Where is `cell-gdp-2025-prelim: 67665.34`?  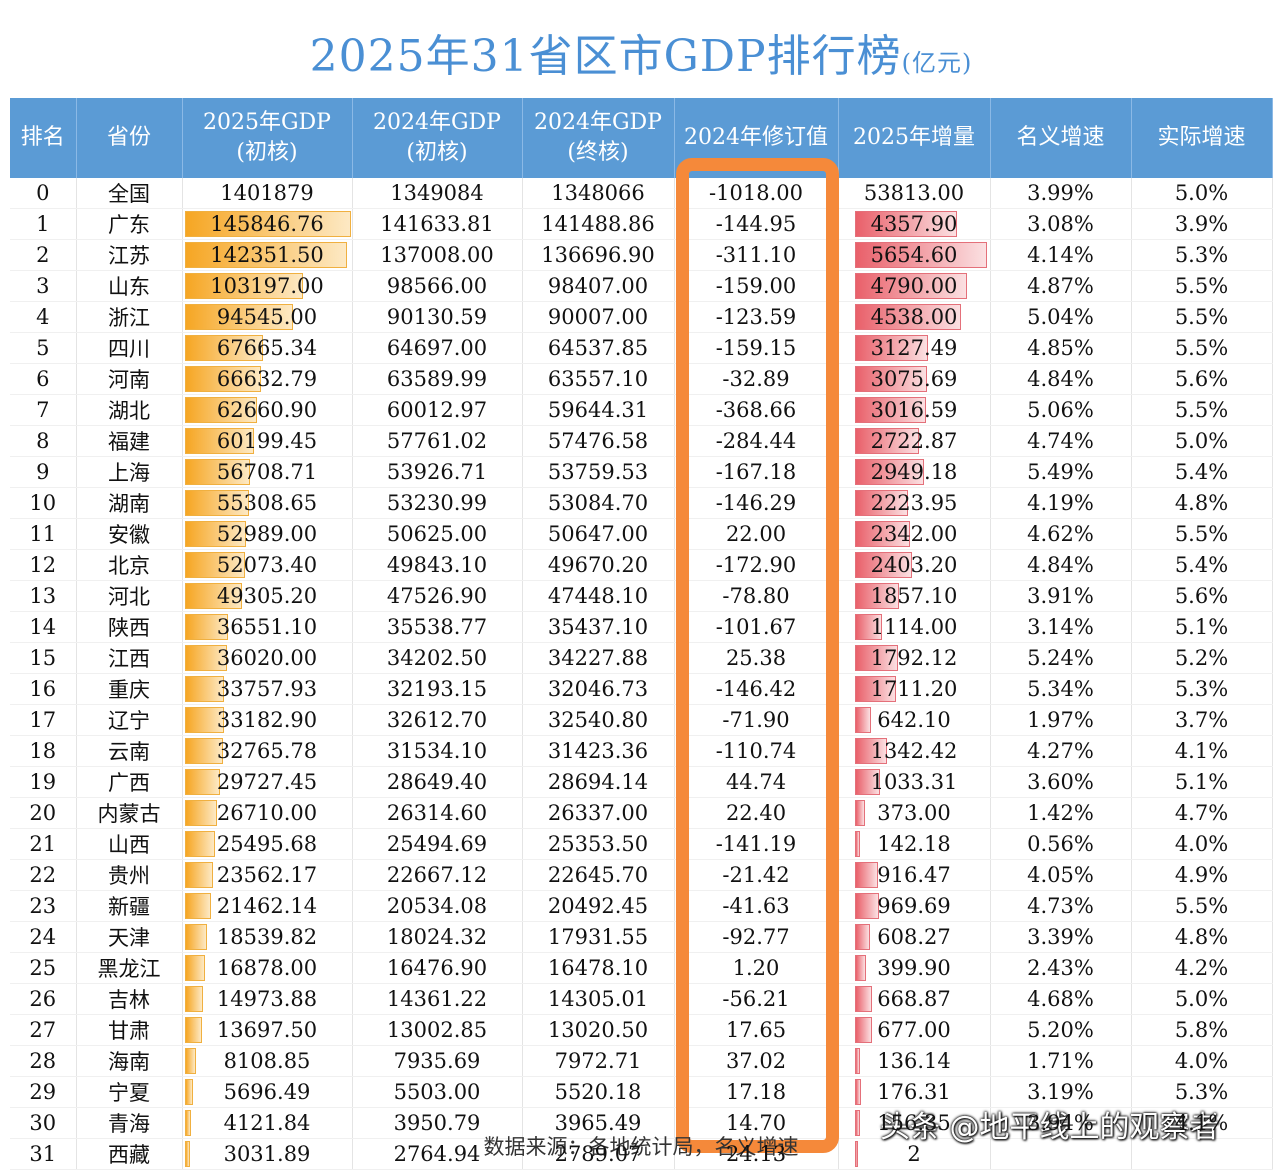 cell-gdp-2025-prelim: 67665.34 is located at coordinates (267, 348).